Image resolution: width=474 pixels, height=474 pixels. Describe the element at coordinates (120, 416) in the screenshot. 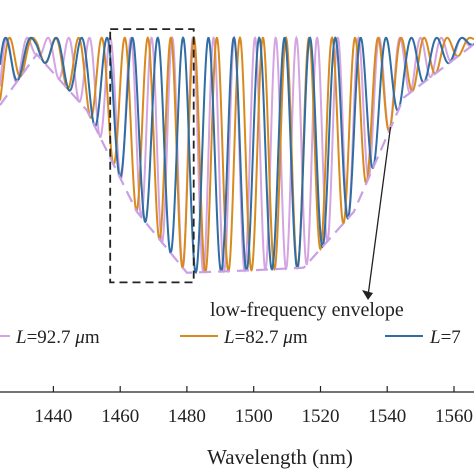

I see `x-tick-label-1460: 1460` at that location.